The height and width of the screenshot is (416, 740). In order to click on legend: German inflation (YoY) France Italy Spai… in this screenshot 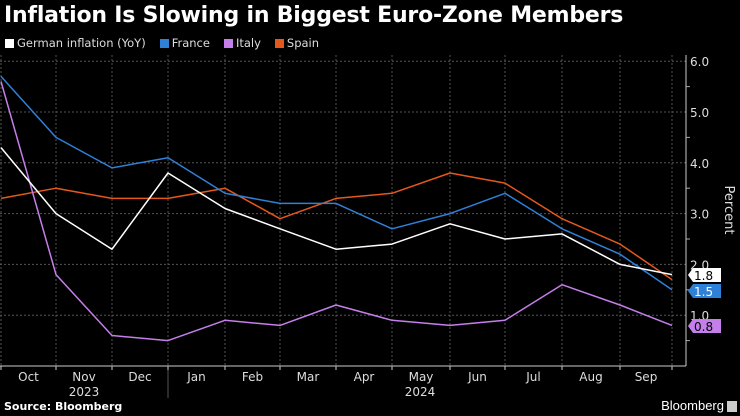, I will do `click(162, 43)`.